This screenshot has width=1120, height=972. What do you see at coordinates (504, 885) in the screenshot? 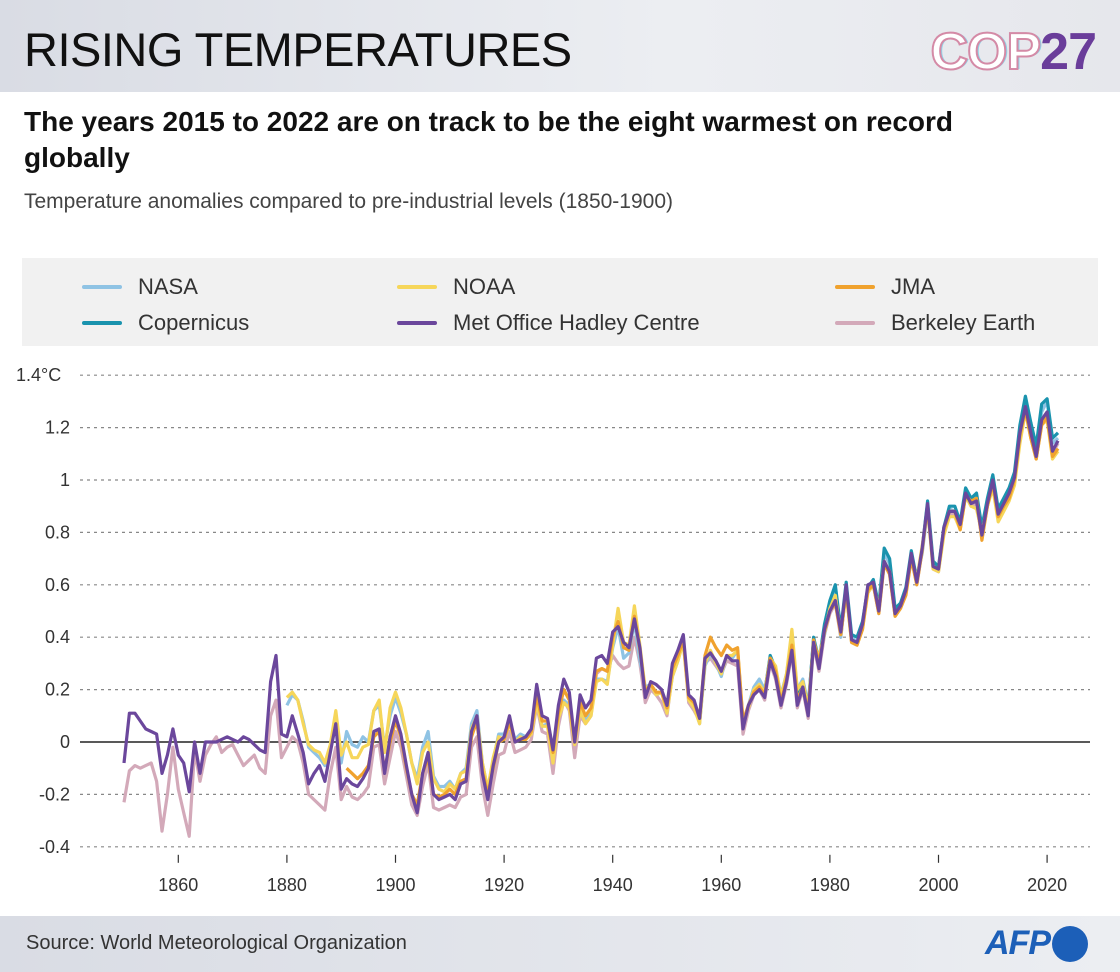
I see `x-tick-label: 1920` at bounding box center [504, 885].